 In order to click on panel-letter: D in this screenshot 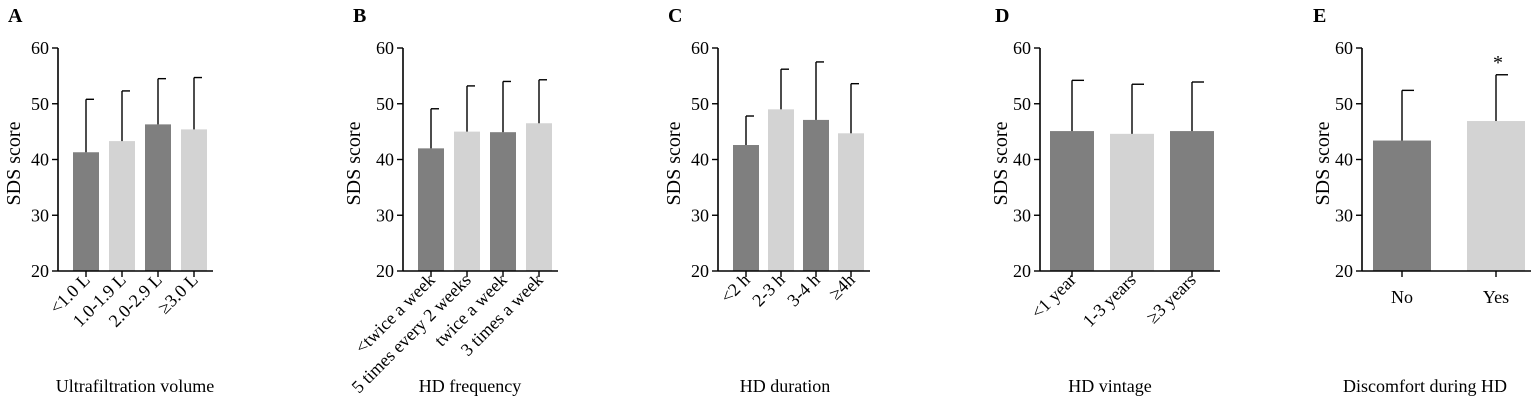, I will do `click(1002, 16)`.